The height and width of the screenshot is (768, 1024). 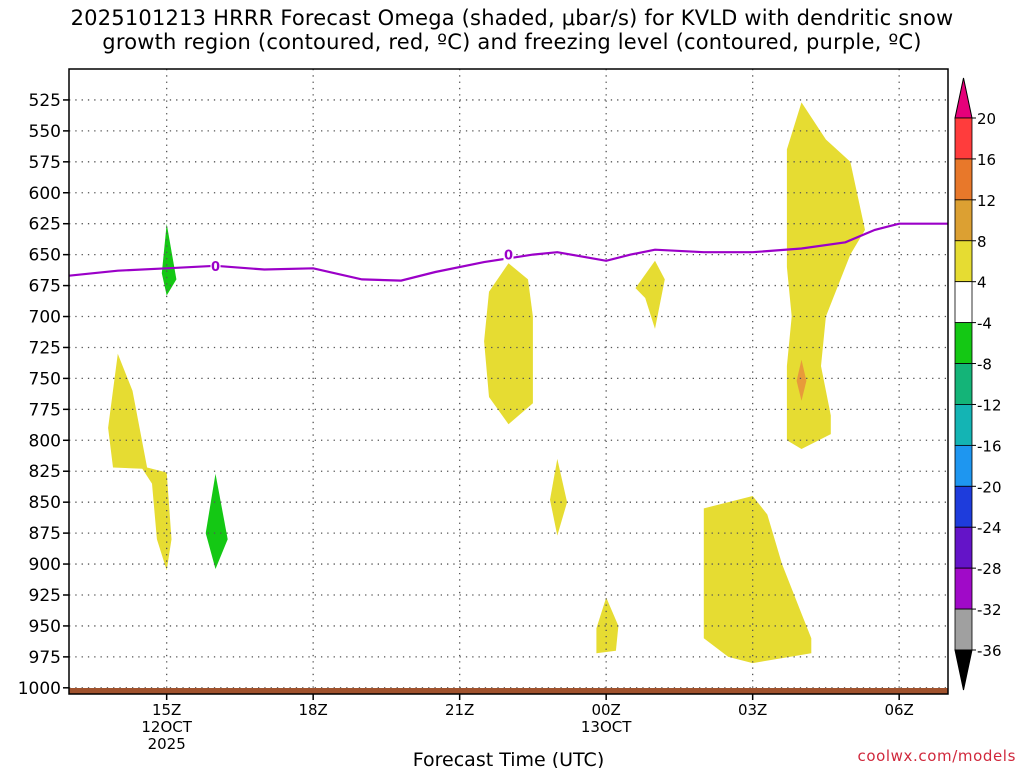 What do you see at coordinates (45, 379) in the screenshot?
I see `y-tick-label-750: 750` at bounding box center [45, 379].